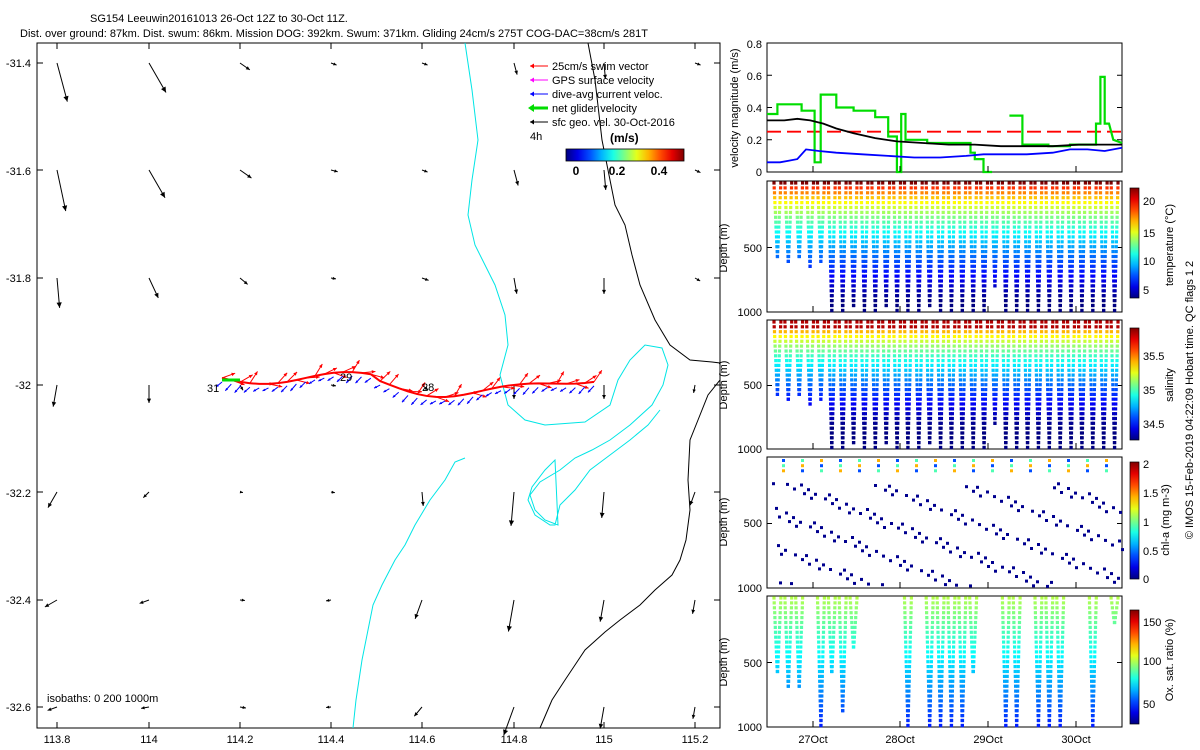  What do you see at coordinates (423, 402) in the screenshot?
I see `dac-arrow` at bounding box center [423, 402].